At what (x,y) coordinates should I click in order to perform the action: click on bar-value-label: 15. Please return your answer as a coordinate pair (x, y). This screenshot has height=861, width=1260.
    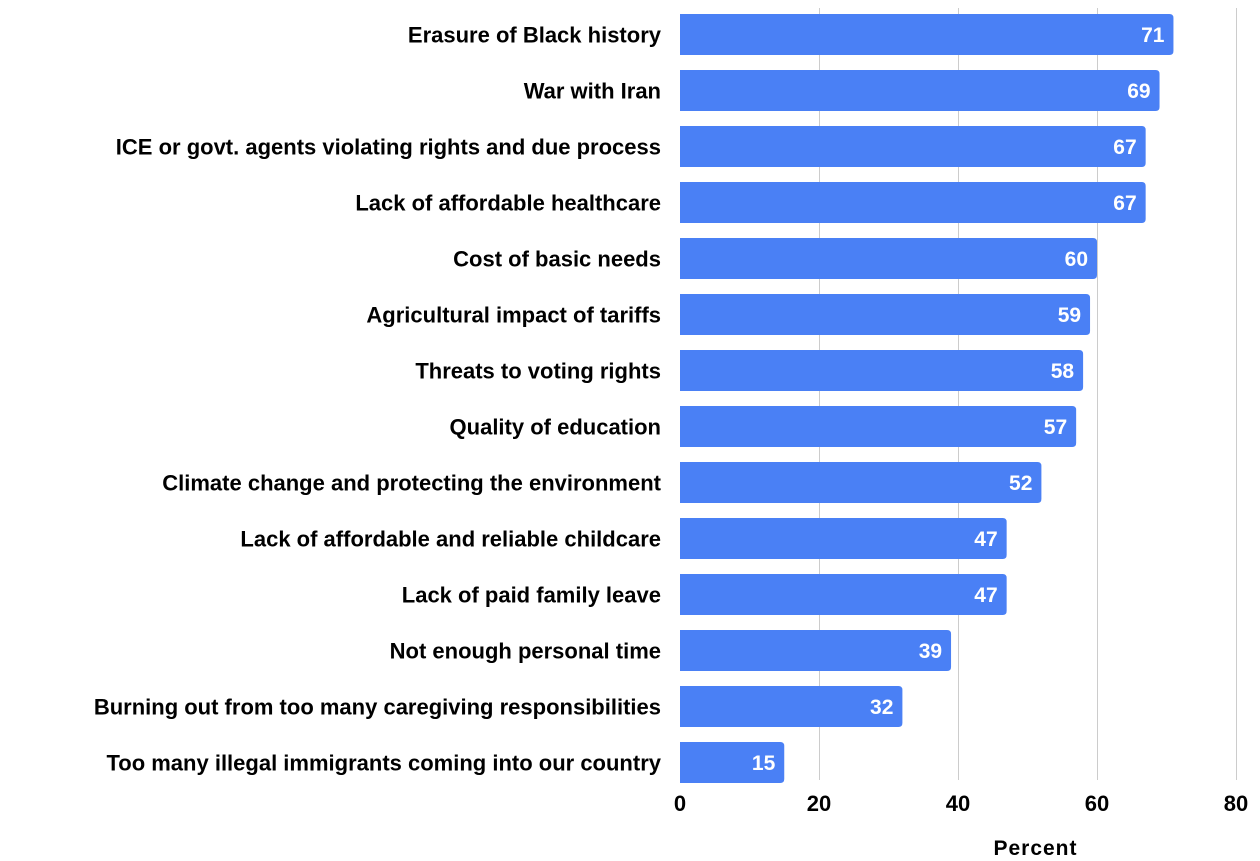
    Looking at the image, I should click on (764, 763).